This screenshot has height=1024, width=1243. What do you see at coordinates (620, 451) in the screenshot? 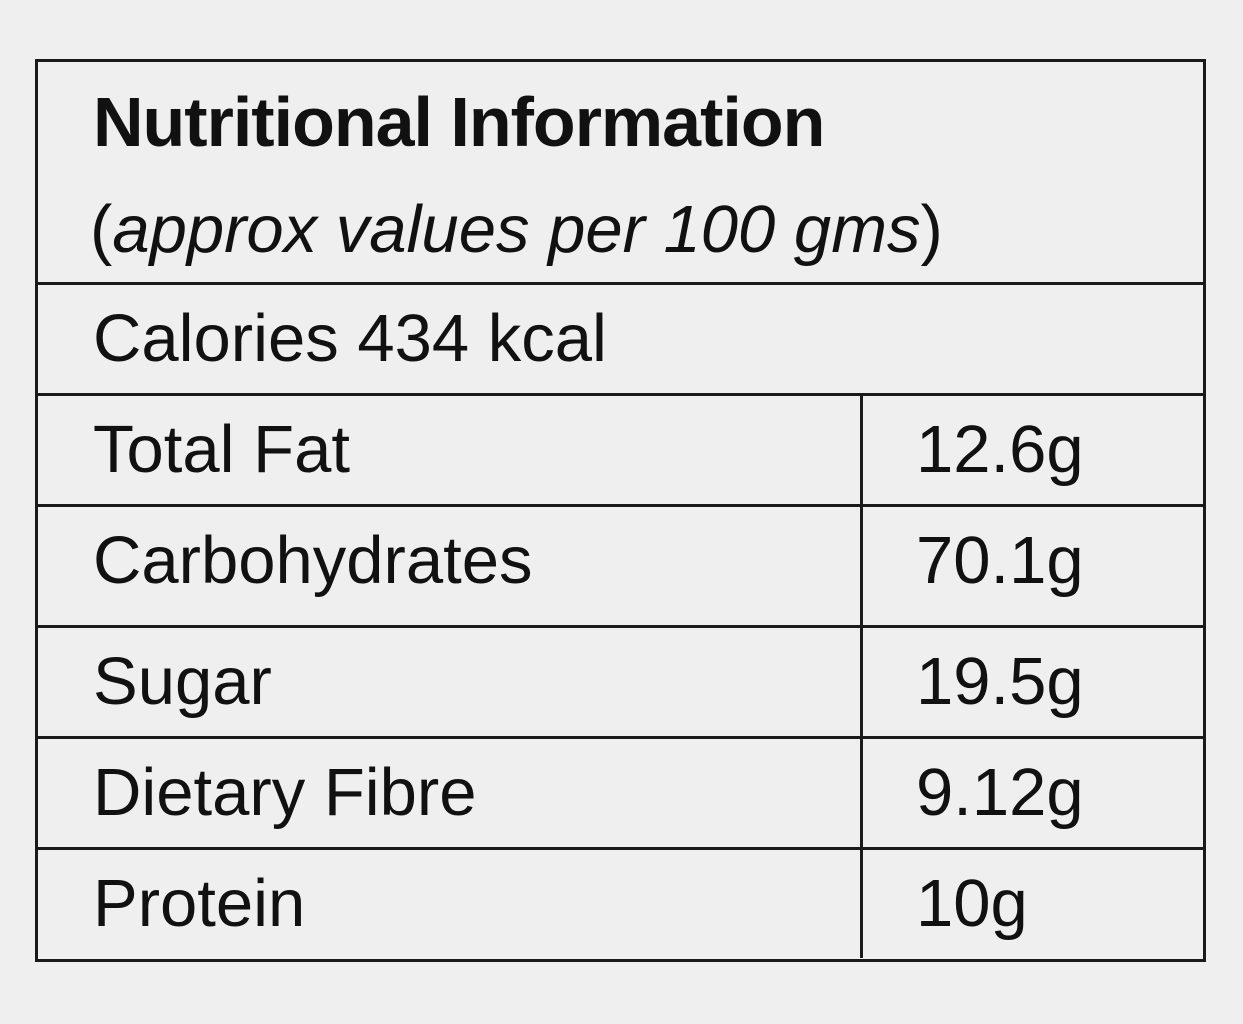
I see `table-row: Total Fat 12.6g` at bounding box center [620, 451].